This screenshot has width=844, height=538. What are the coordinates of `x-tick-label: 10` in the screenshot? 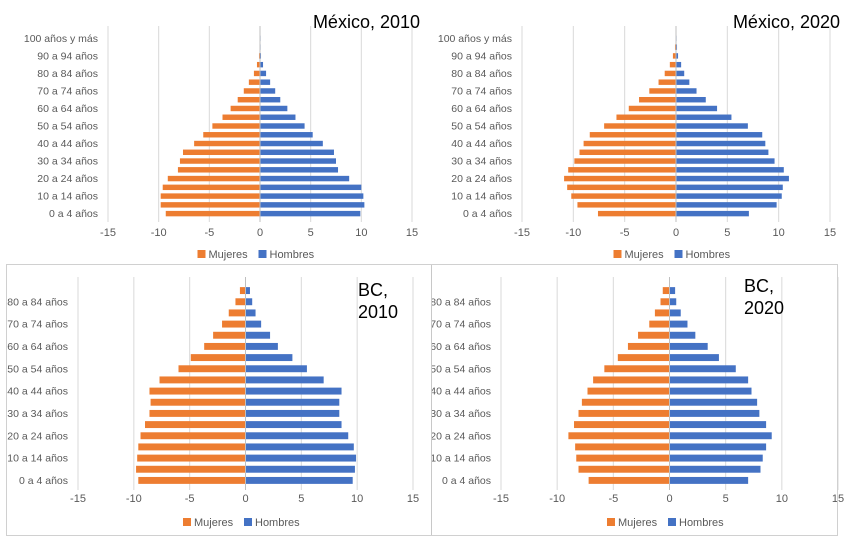 It's located at (779, 233).